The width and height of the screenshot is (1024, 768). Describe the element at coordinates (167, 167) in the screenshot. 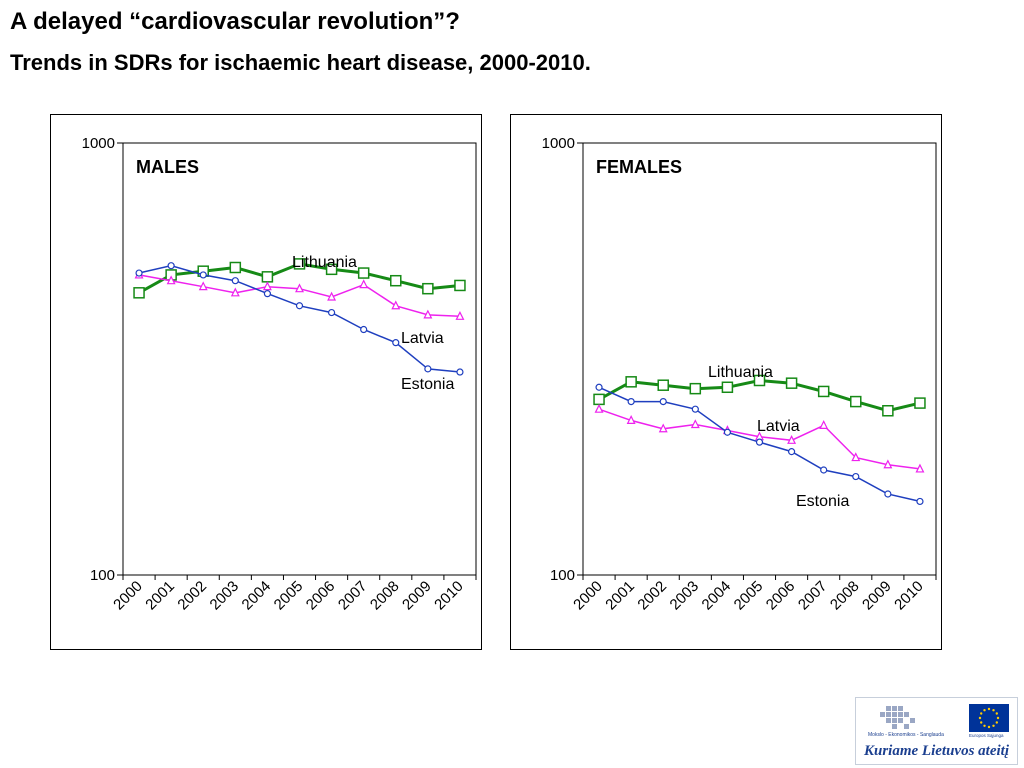

I see `panel-label: MALES` at that location.